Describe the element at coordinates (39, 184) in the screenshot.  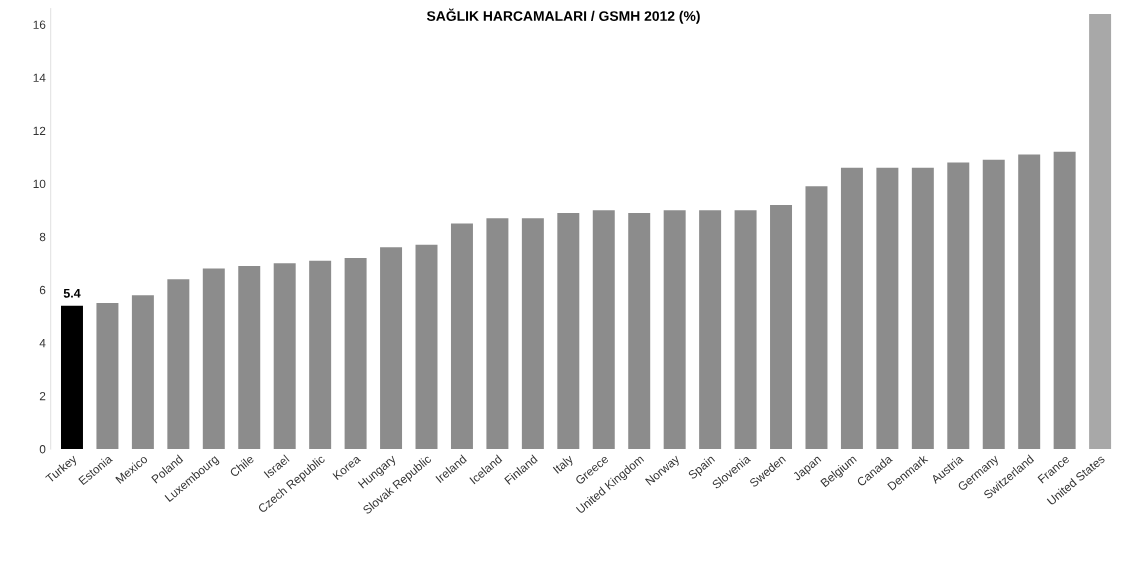
I see `y-tick-label: 10` at that location.